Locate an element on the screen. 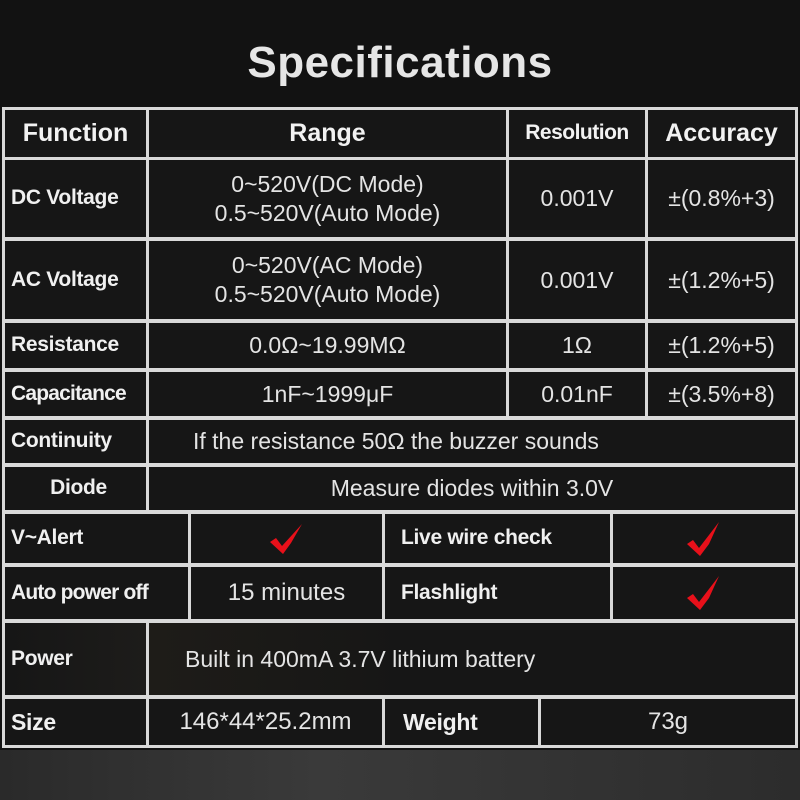 The width and height of the screenshot is (800, 800). ac-voltage-range: 0~520V(AC Mode) 0.5~520V(Auto Mode) is located at coordinates (327, 280).